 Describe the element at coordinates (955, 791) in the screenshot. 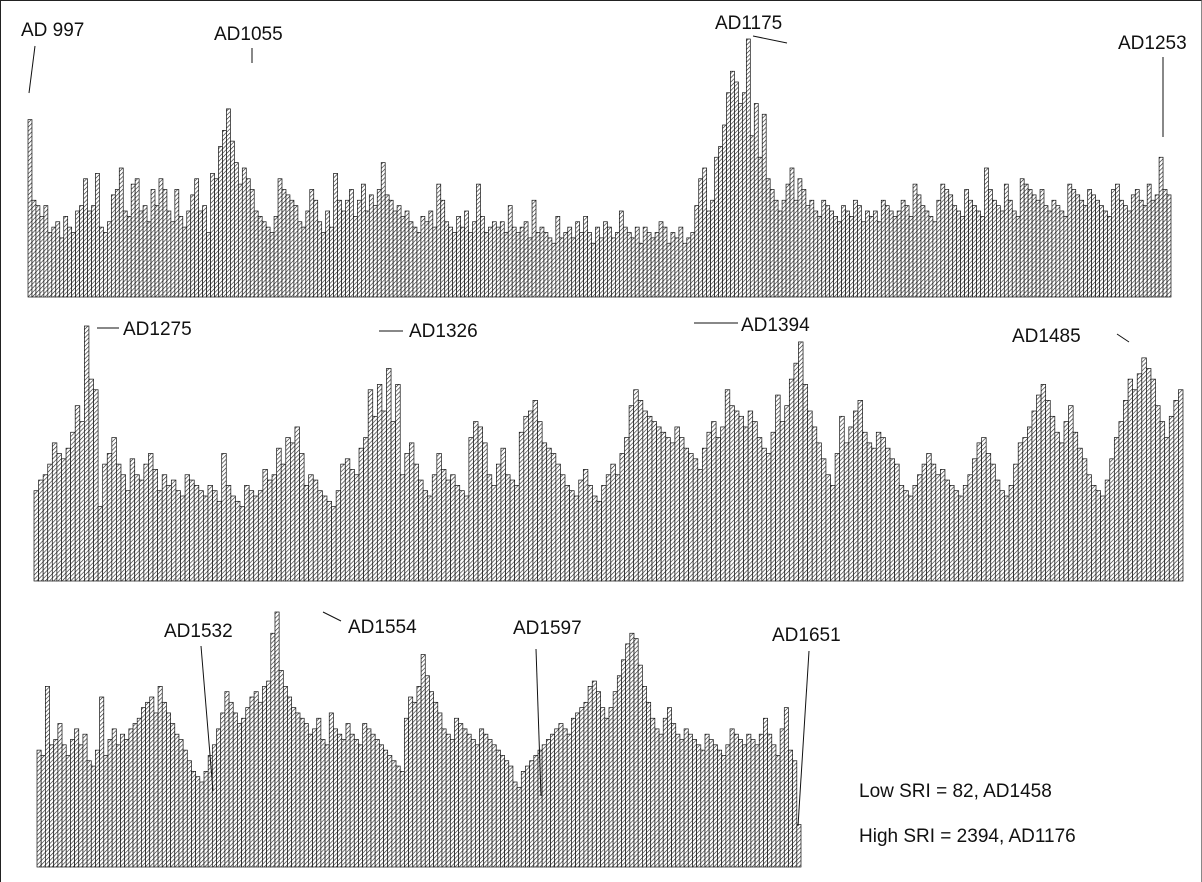

I see `low-sri-note: Low SRI = 82, AD1458` at that location.